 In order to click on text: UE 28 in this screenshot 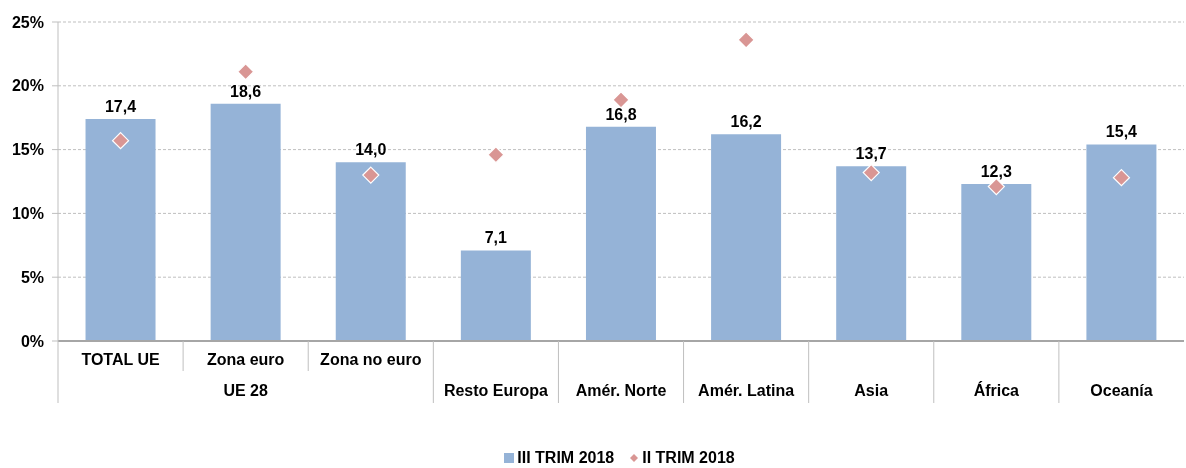, I will do `click(245, 391)`.